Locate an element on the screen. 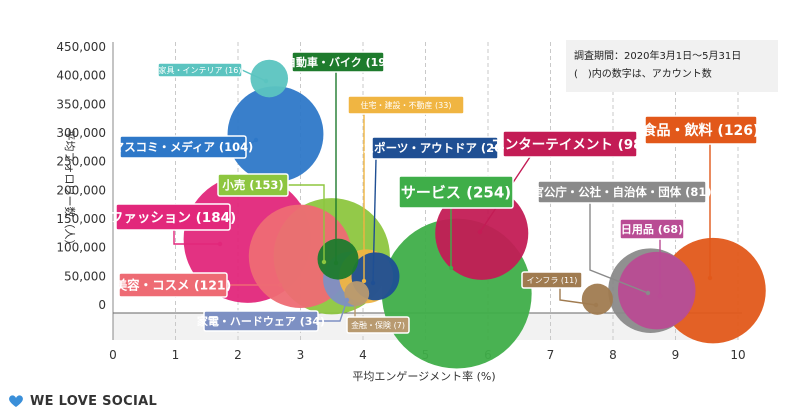 This screenshot has height=414, width=790. bubble-label-text: スポーツ・アウトドア (26) is located at coordinates (435, 148).